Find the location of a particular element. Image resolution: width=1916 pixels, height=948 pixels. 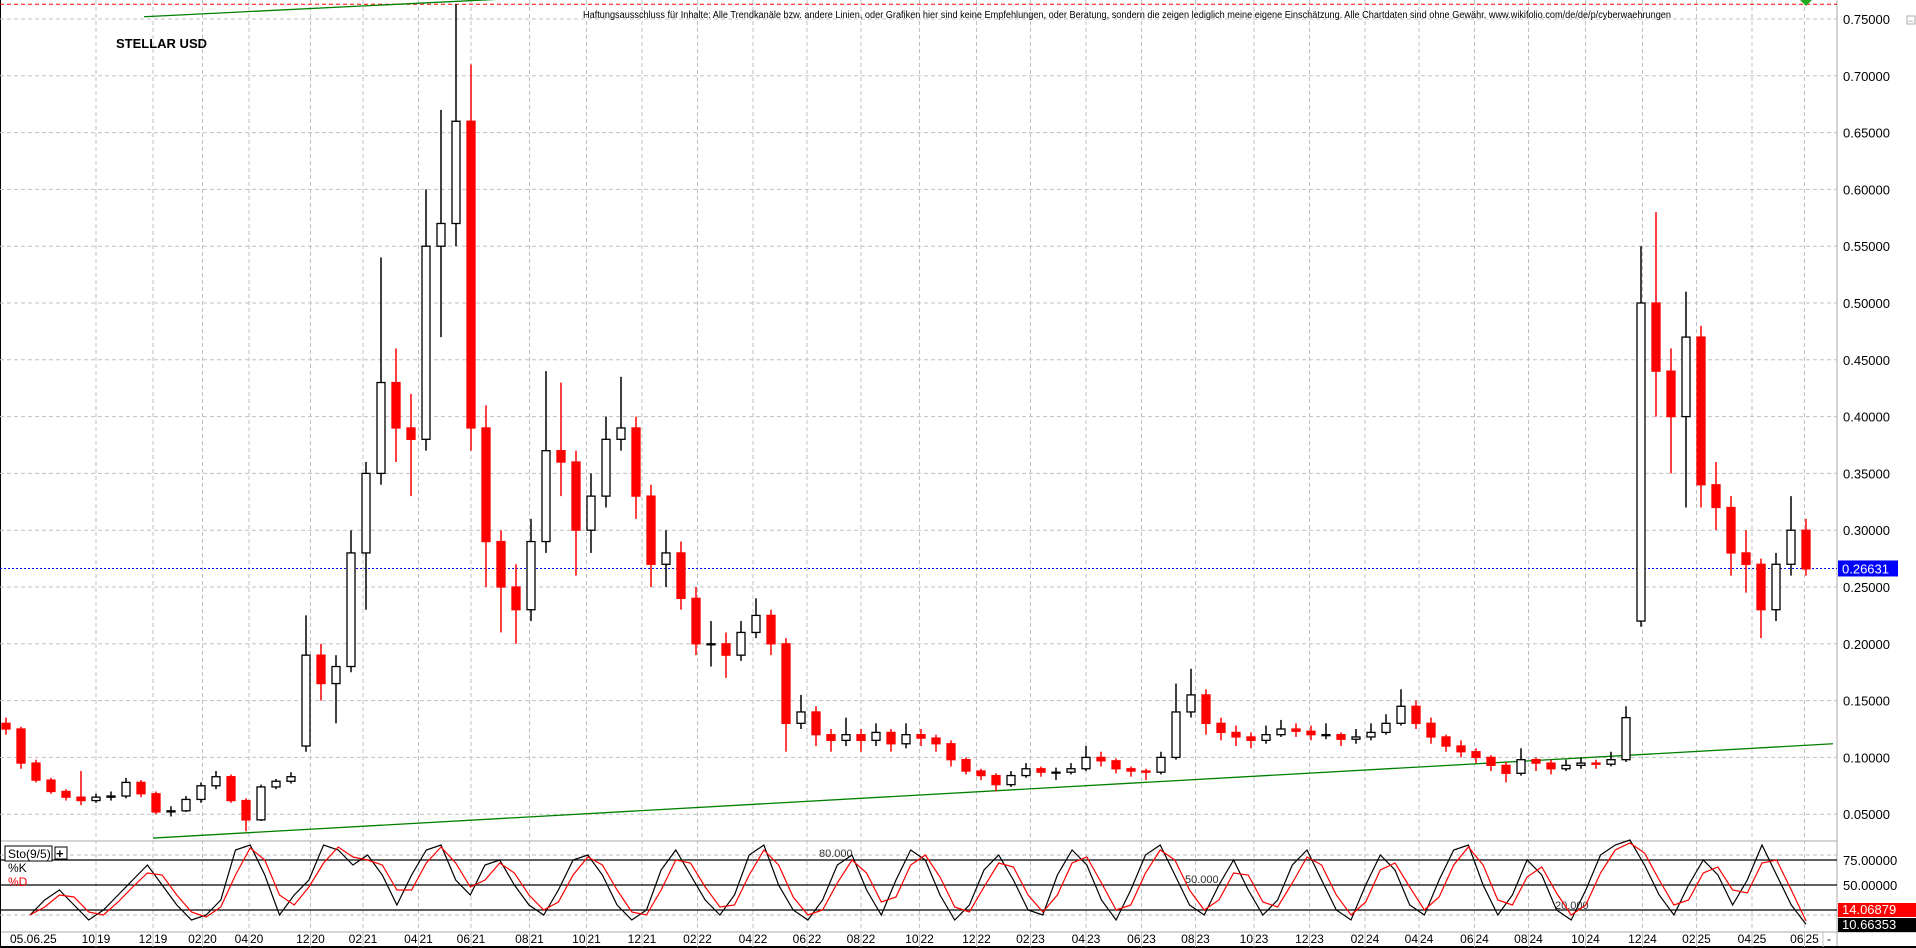

indicator-label: Sto(9/5) is located at coordinates (29, 854).